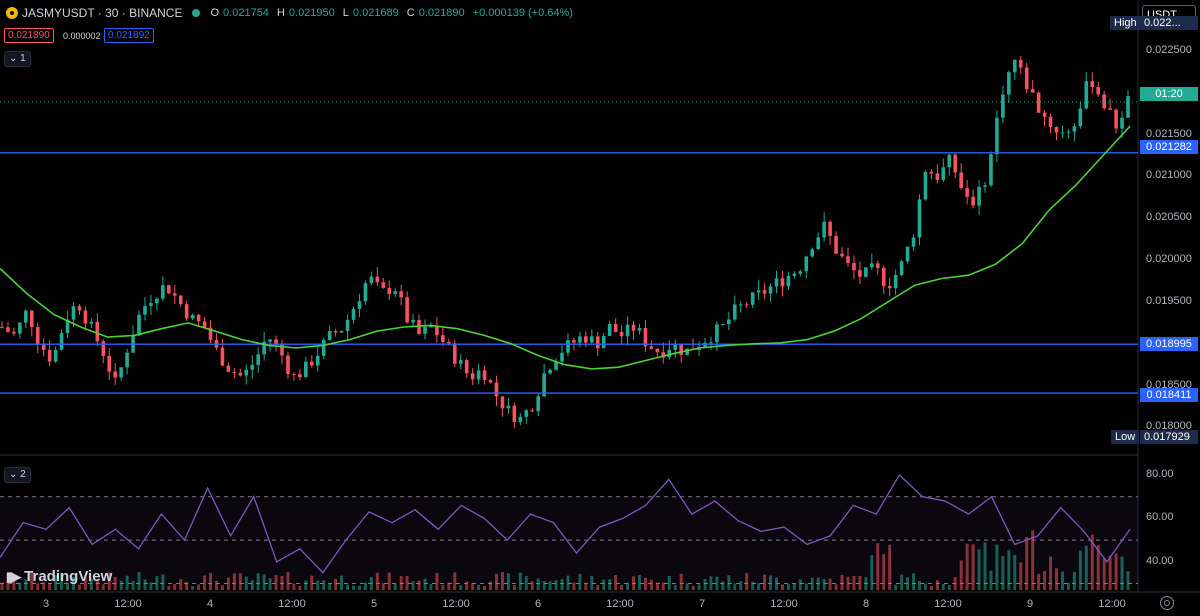  Describe the element at coordinates (1169, 395) in the screenshot. I see `hline-label-3: 0.018411` at that location.